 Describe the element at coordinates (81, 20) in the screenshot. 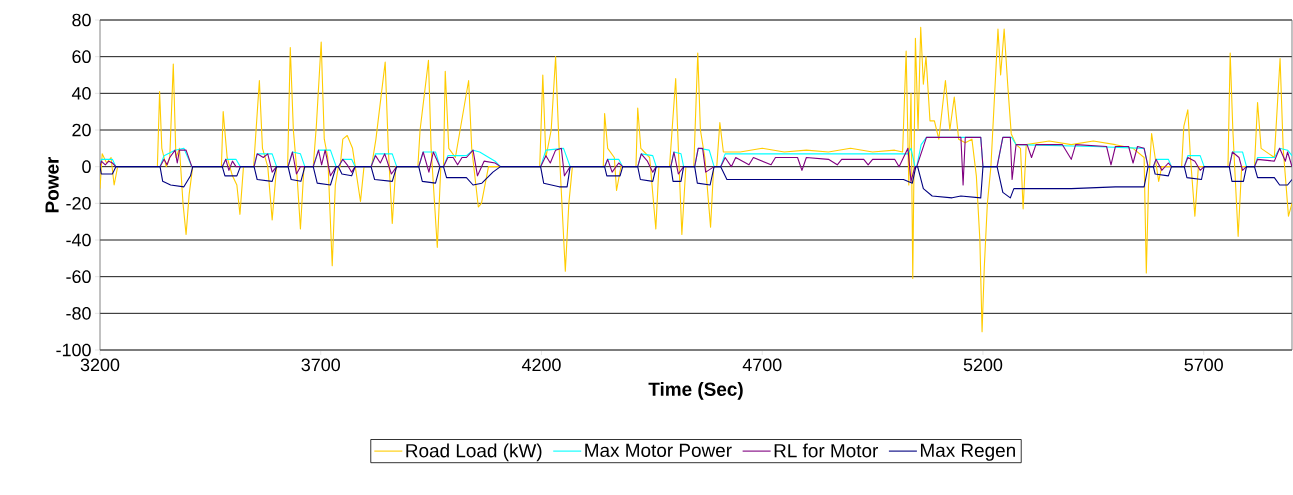

I see `y-tick-label: 80` at that location.